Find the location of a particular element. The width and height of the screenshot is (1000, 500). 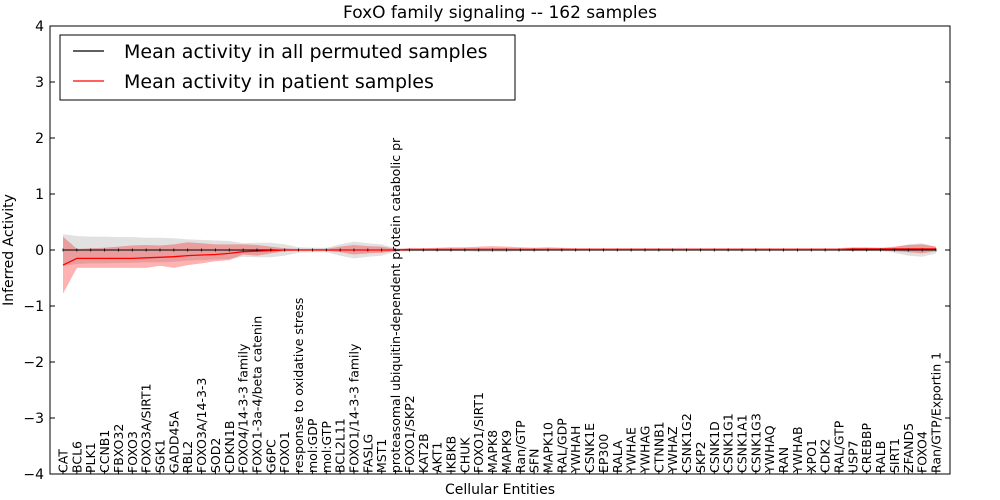

x-tick-label: RBL2 is located at coordinates (187, 457).